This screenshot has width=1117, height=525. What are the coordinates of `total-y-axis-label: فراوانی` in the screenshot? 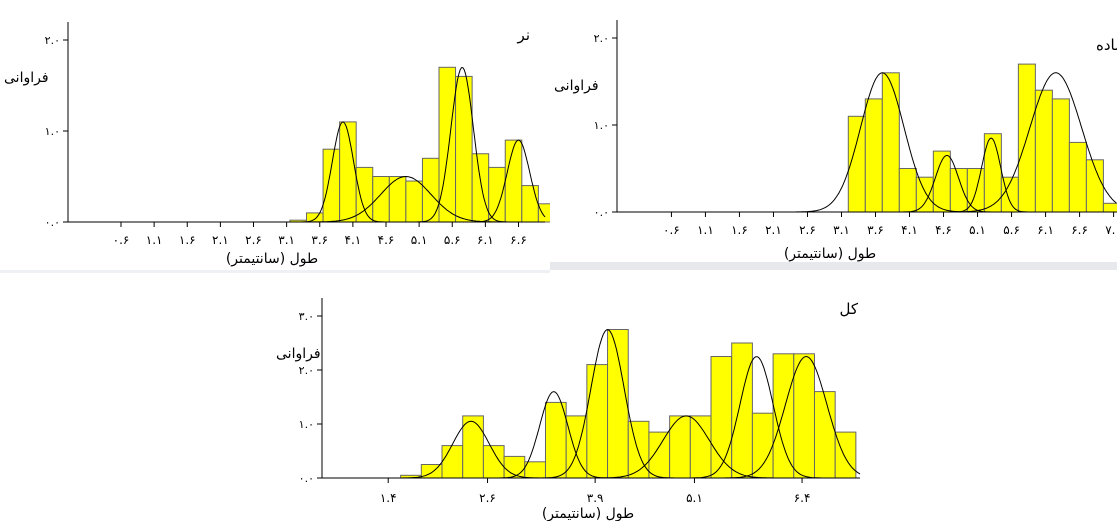 It's located at (298, 354).